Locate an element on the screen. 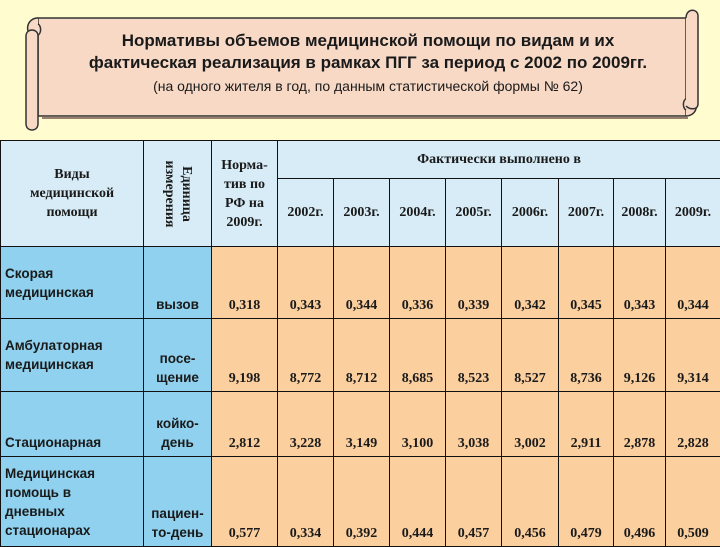 This screenshot has height=547, width=720. year-value: 3,100 is located at coordinates (418, 424).